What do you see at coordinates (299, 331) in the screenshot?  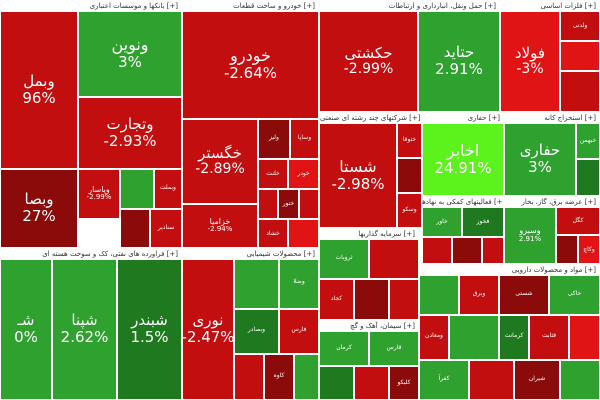 I see `stock-tile-small: فارس` at bounding box center [299, 331].